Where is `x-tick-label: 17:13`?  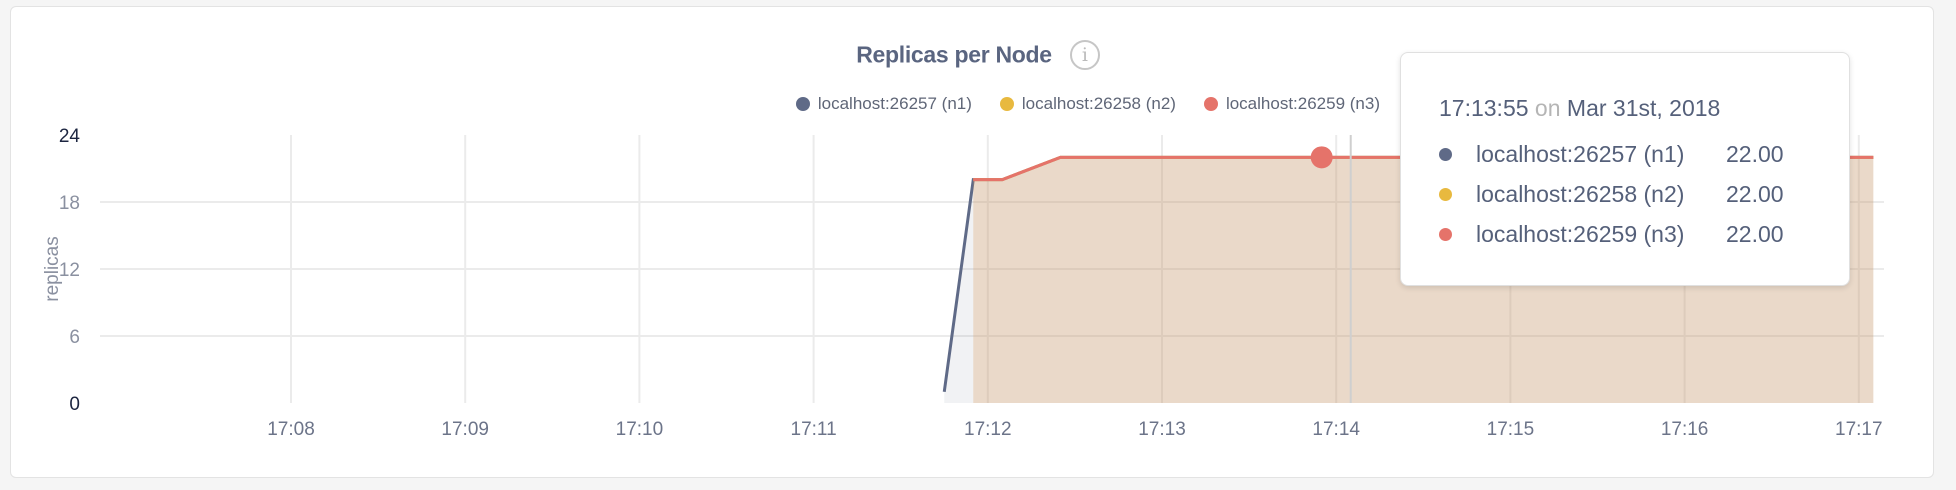 x-tick-label: 17:13 is located at coordinates (1162, 429).